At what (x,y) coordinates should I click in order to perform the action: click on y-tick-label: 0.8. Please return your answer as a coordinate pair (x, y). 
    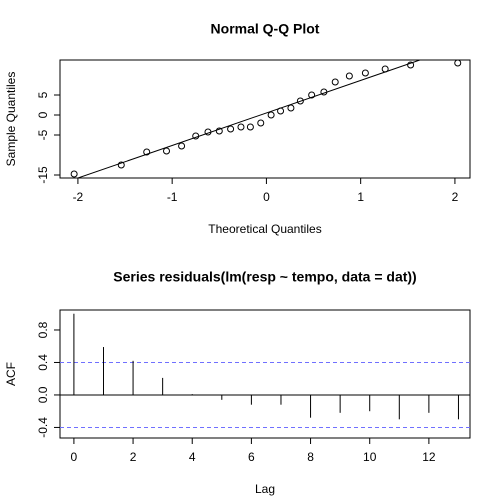
    Looking at the image, I should click on (43, 329).